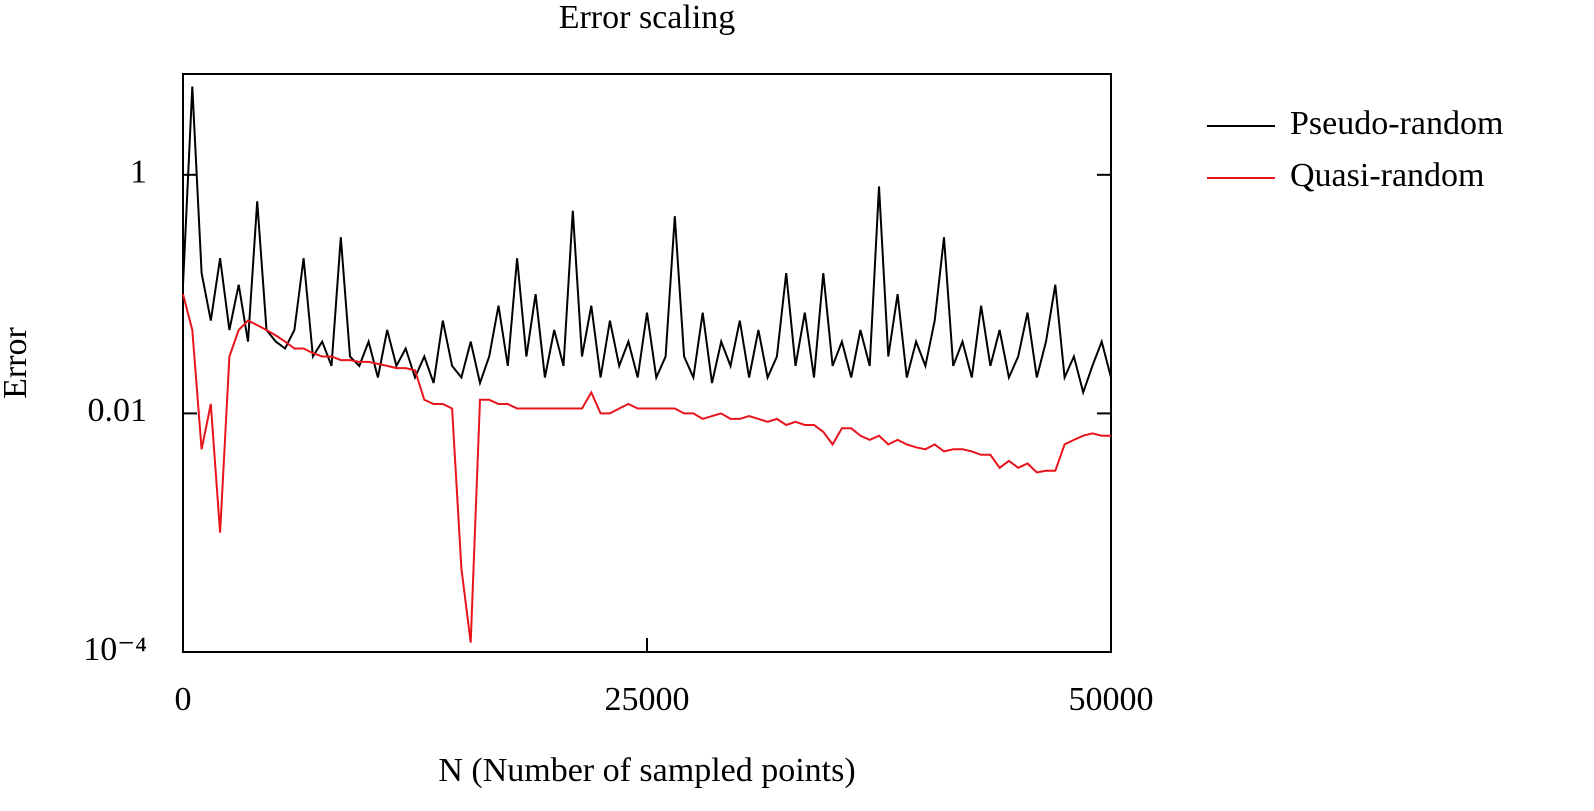 Image resolution: width=1594 pixels, height=811 pixels. Describe the element at coordinates (17, 362) in the screenshot. I see `y-axis-label: Error` at that location.